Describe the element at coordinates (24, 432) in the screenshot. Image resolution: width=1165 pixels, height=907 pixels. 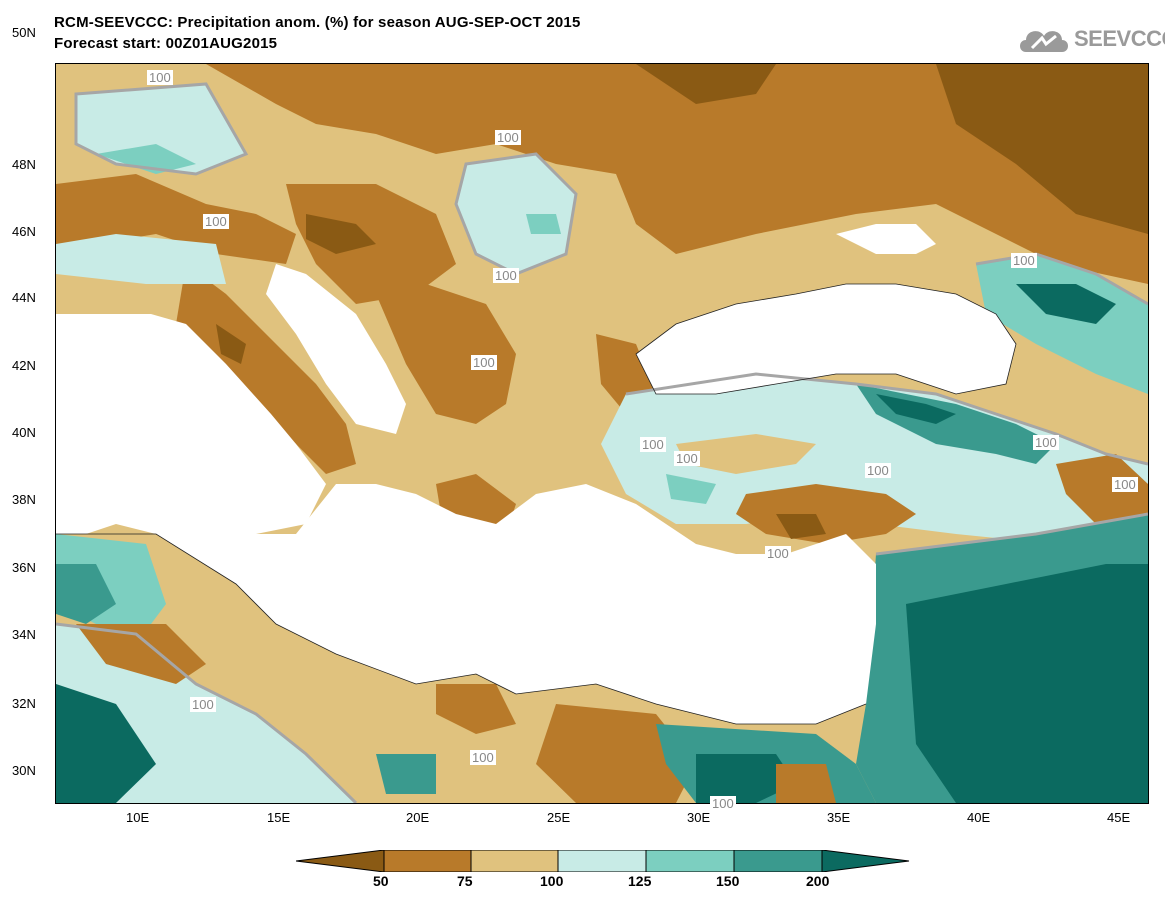
I see `lat-label: 40N` at that location.